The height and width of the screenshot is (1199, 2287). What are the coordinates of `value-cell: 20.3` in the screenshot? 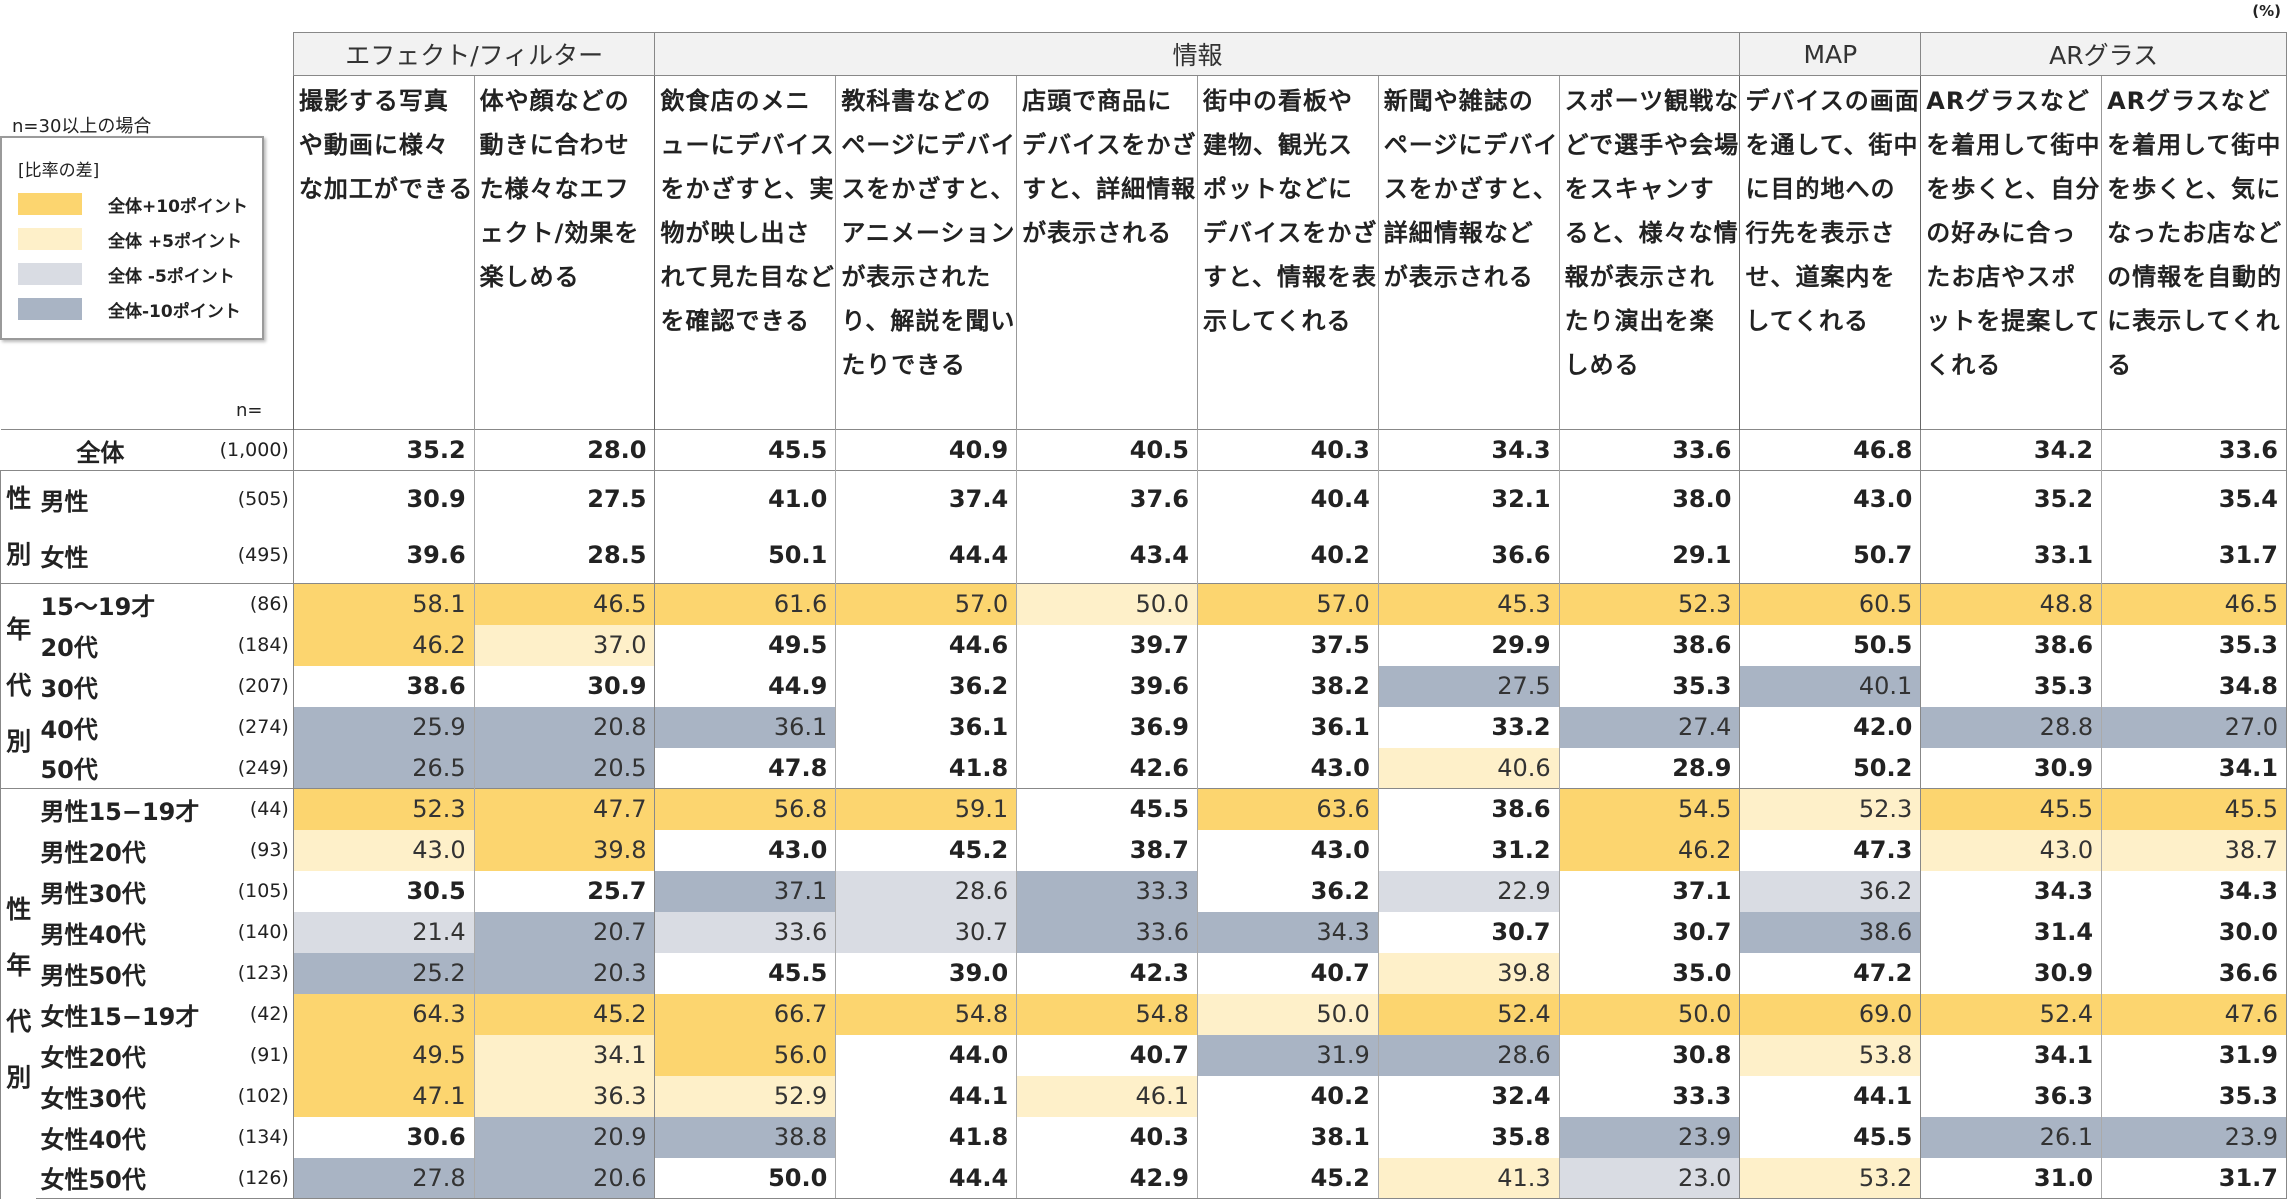 It's located at (564, 973).